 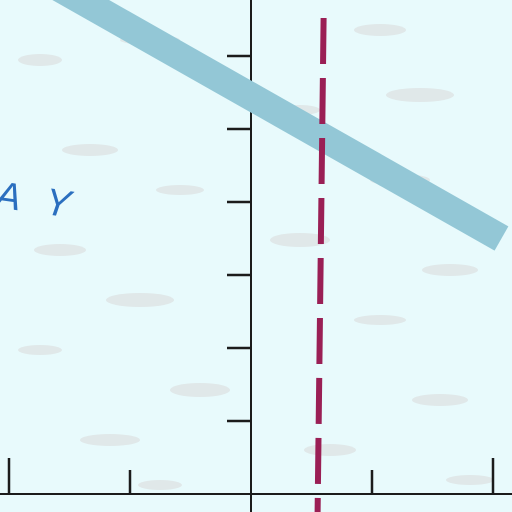 I want to click on reference-line-vertical-dashed, so click(x=320, y=264).